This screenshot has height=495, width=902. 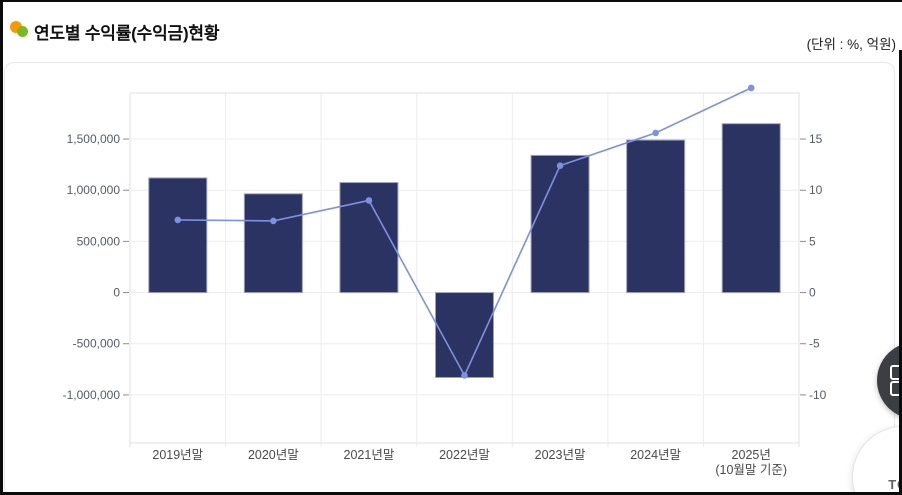 I want to click on line-point-2019년말, so click(x=178, y=220).